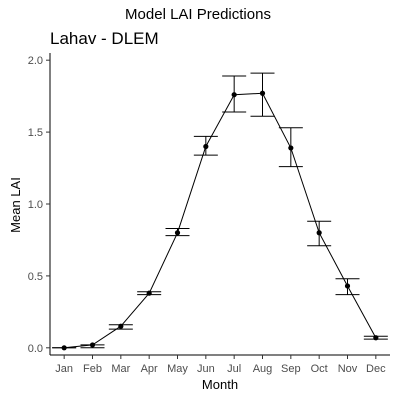 Image resolution: width=400 pixels, height=400 pixels. What do you see at coordinates (35, 133) in the screenshot?
I see `y-tick-label: 1.5` at bounding box center [35, 133].